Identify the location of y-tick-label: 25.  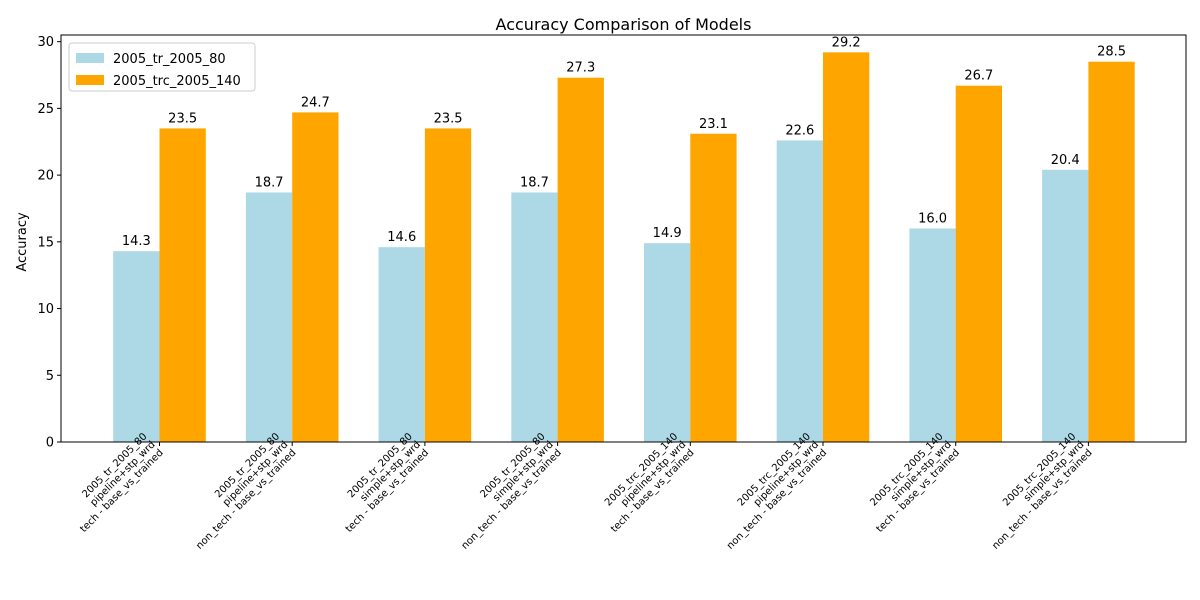
(45, 109).